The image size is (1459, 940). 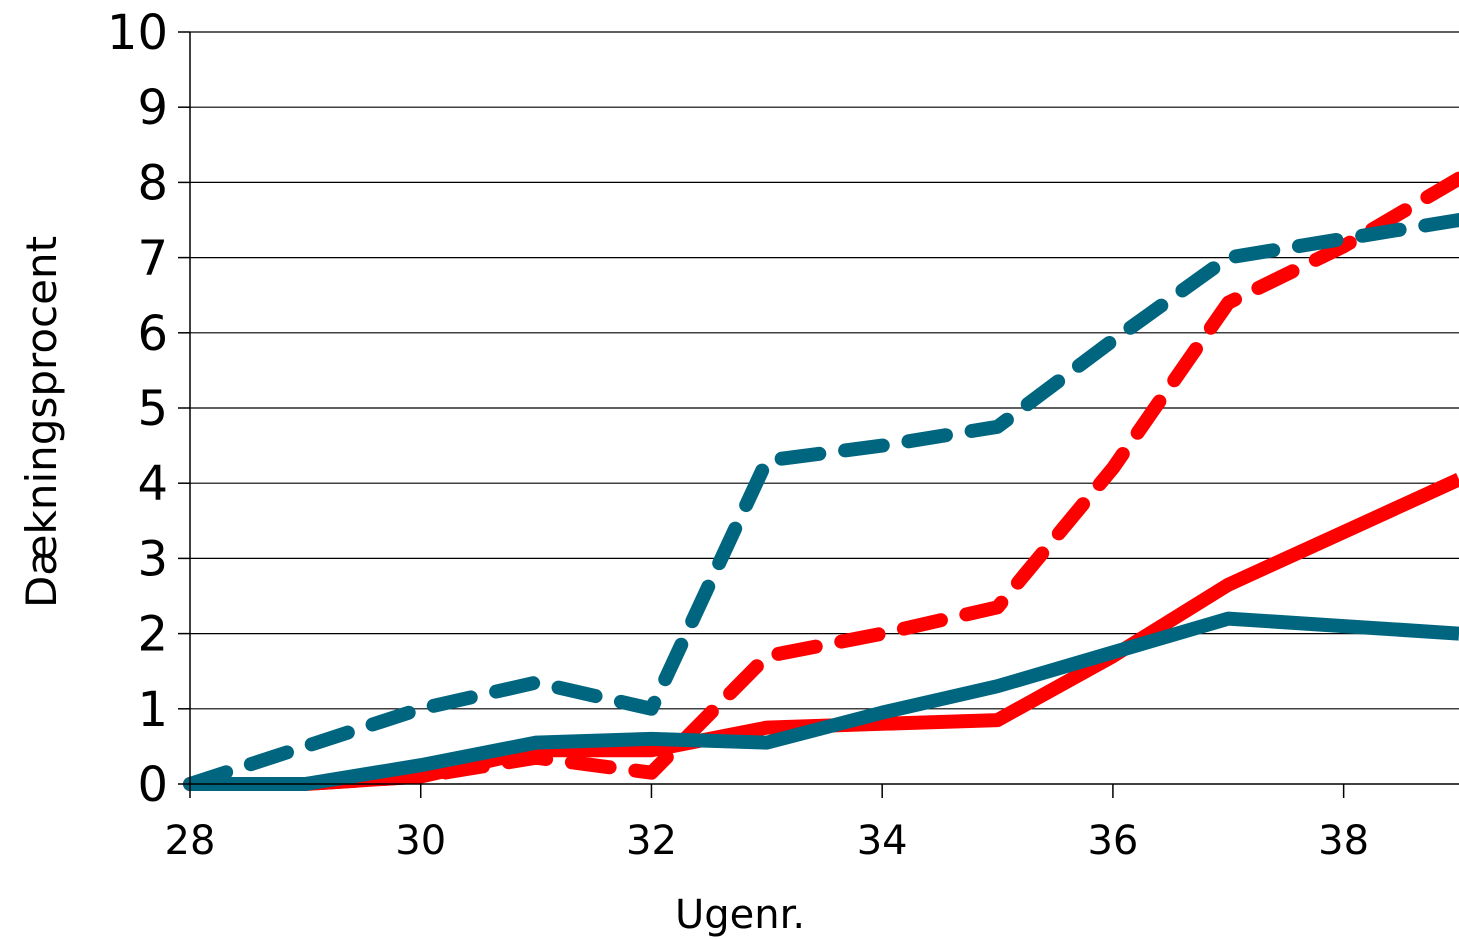 I want to click on x-tick-label: 34, so click(x=882, y=841).